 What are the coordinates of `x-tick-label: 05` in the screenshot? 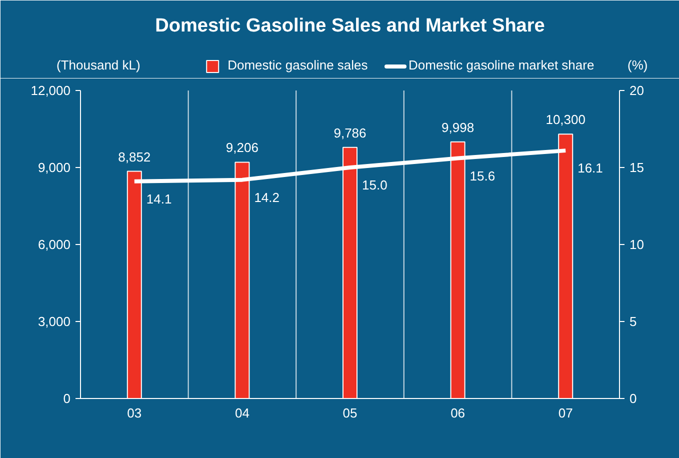 It's located at (350, 413).